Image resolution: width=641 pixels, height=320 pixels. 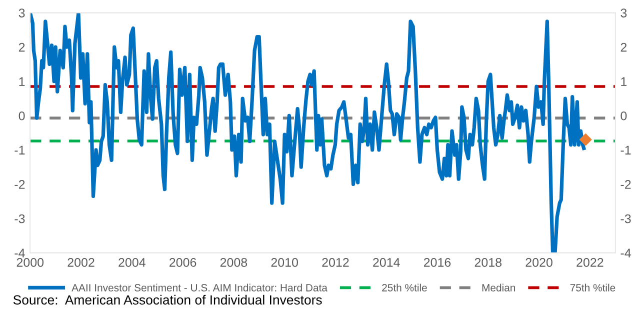 I want to click on y2-tick-label: 0, so click(x=623, y=115).